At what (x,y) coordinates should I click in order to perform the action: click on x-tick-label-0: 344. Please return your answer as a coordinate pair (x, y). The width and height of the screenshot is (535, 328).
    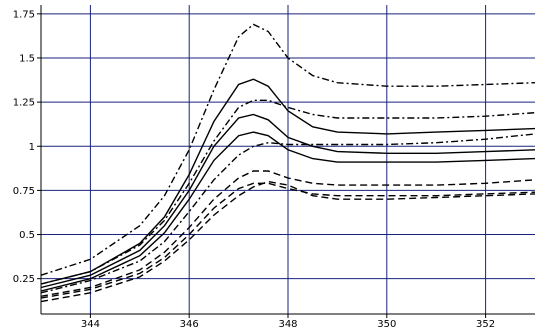
    Looking at the image, I should click on (90, 323).